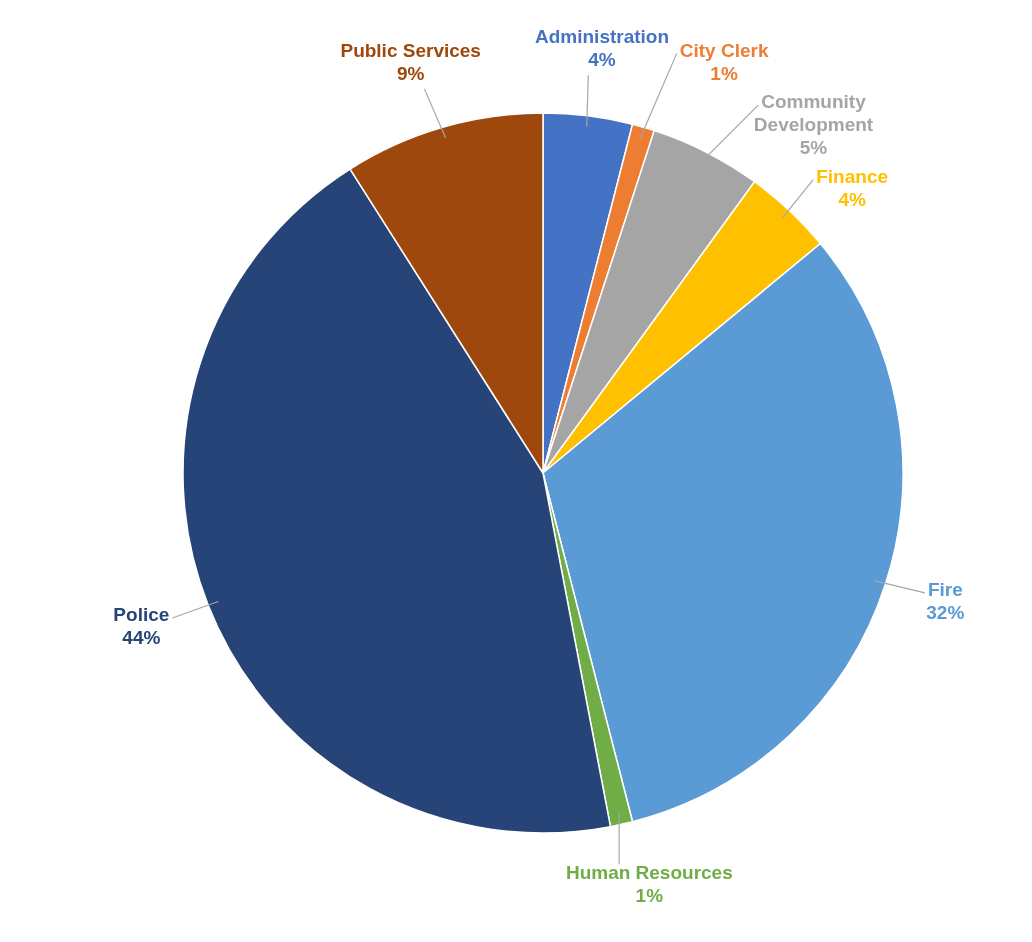 The height and width of the screenshot is (942, 1032). What do you see at coordinates (410, 50) in the screenshot?
I see `slice-label: Public Services` at bounding box center [410, 50].